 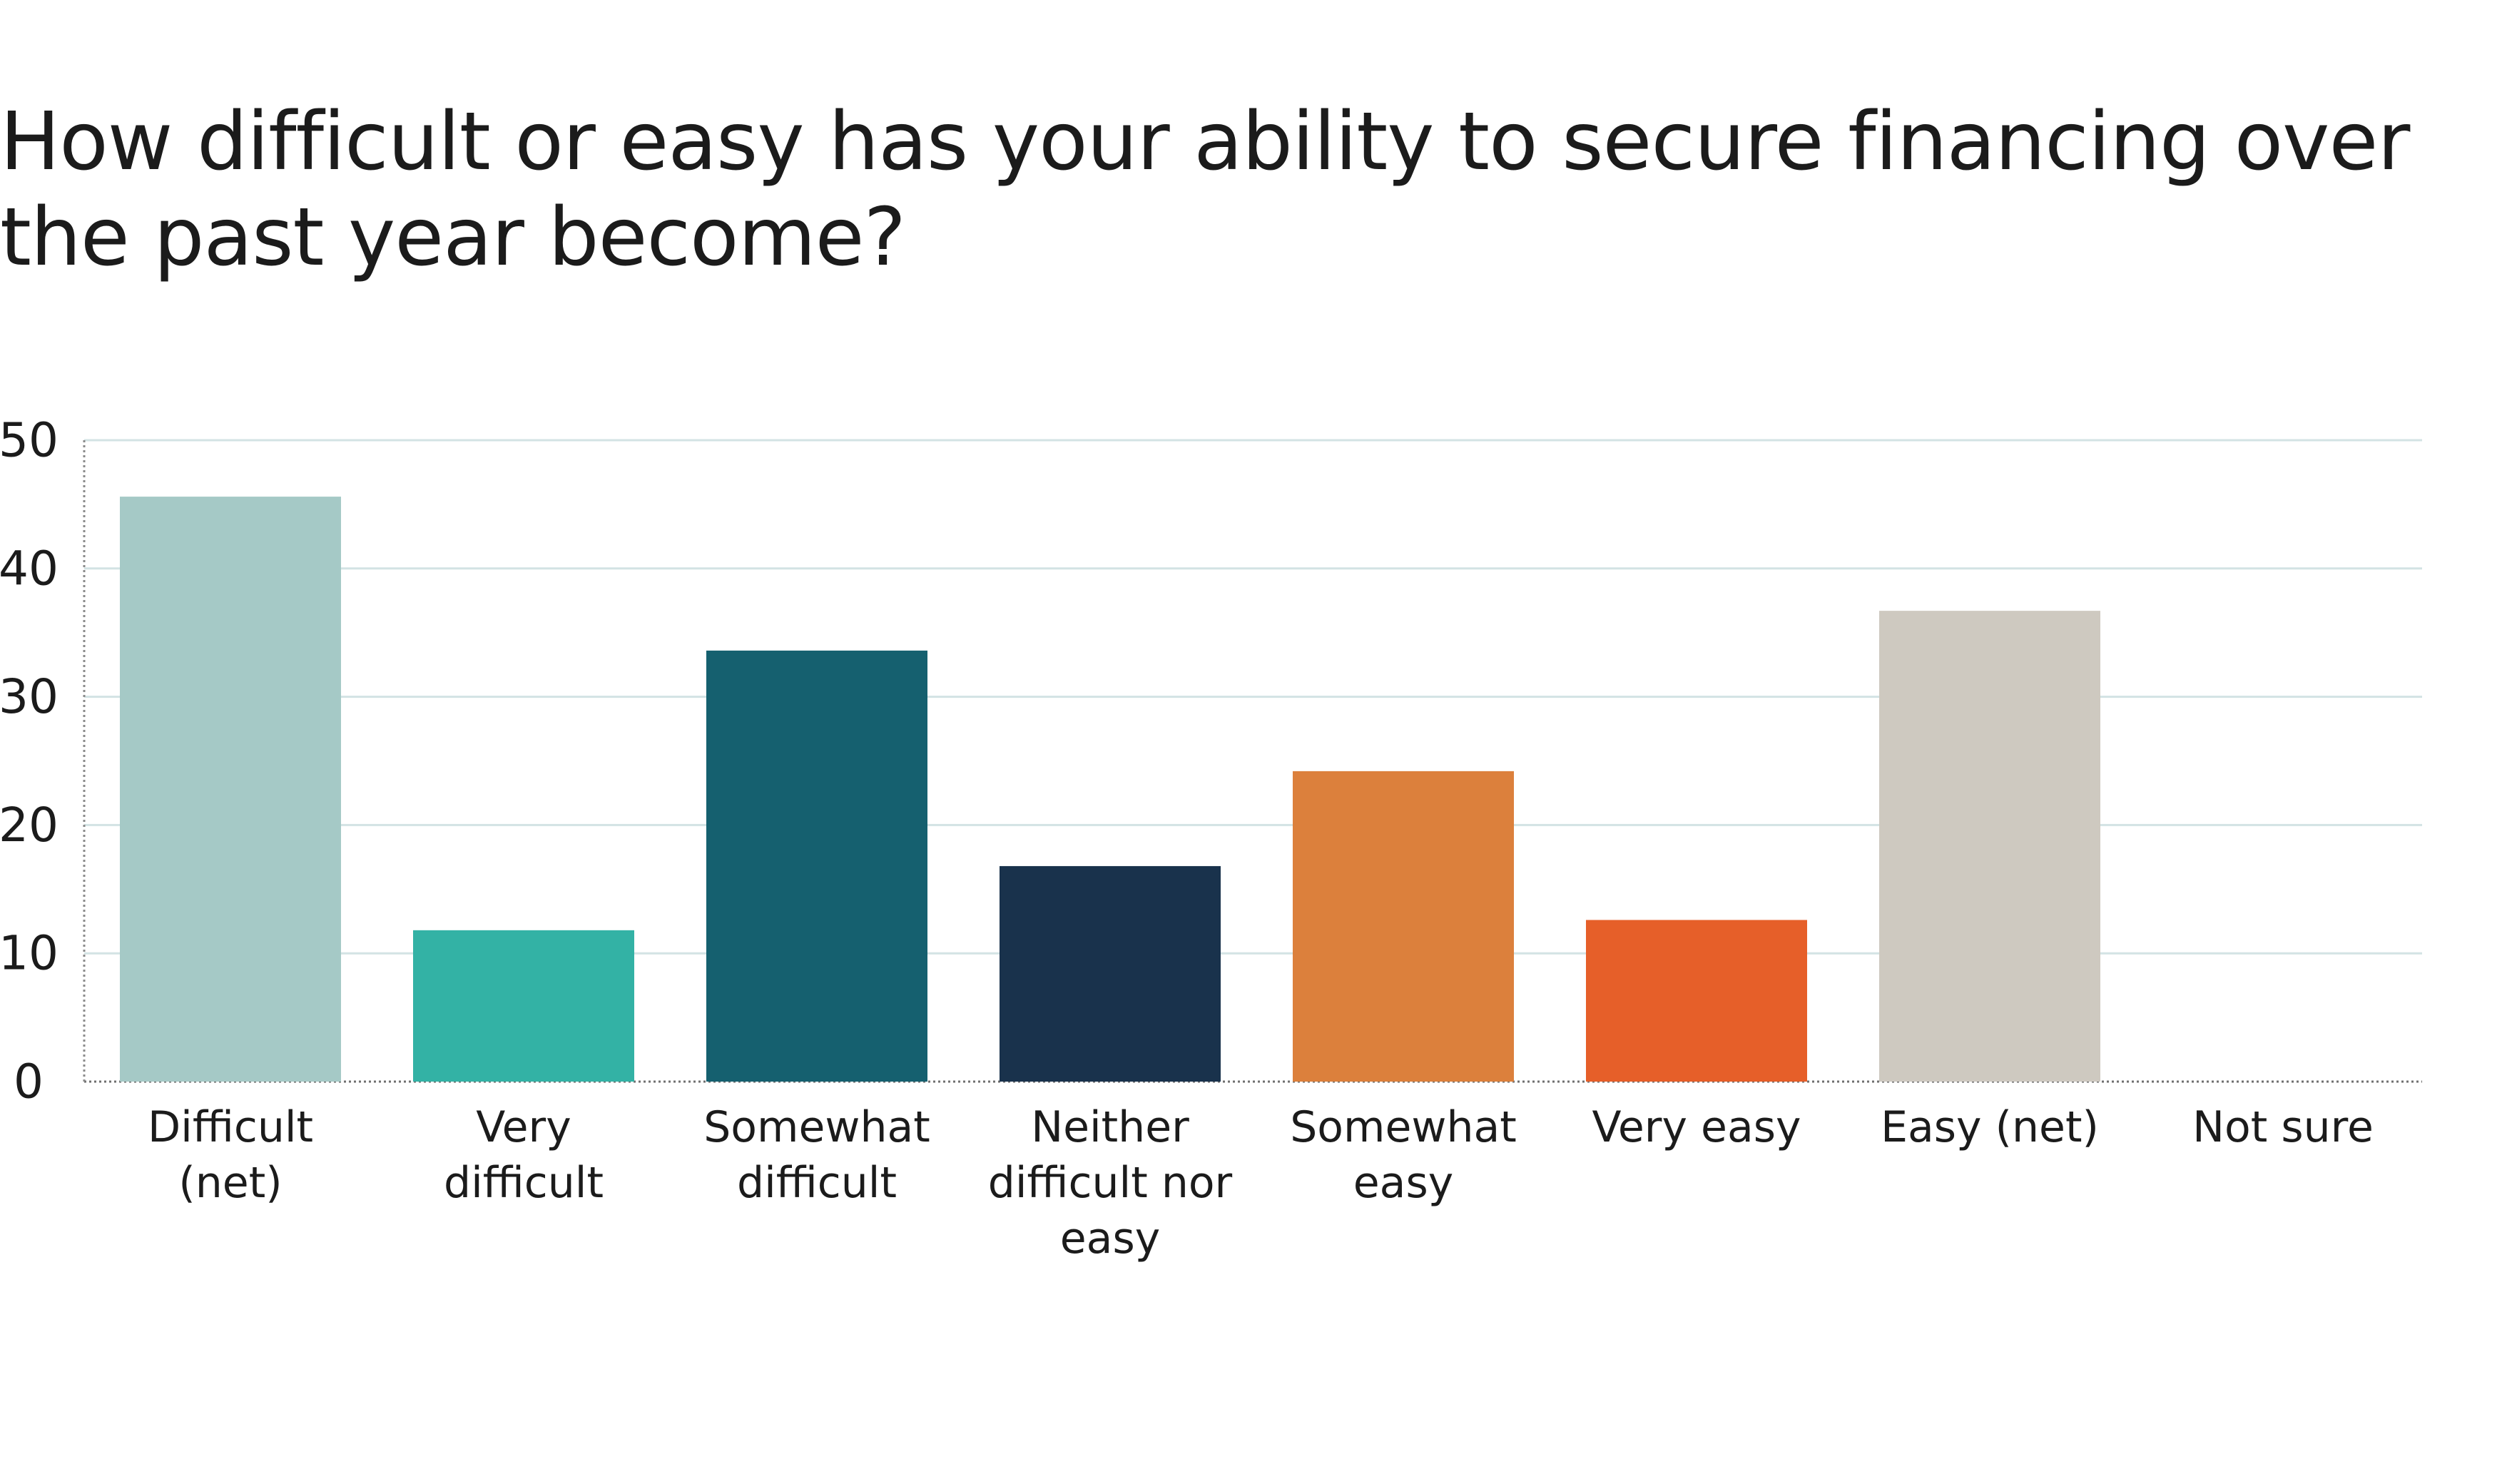 I want to click on x-tick-label: Very difficult, so click(x=524, y=1155).